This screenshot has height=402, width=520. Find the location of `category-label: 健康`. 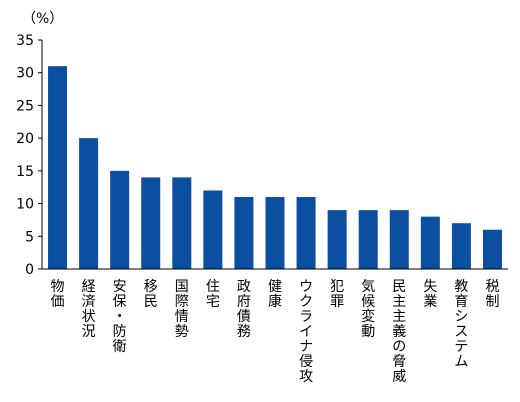

category-label: 健康 is located at coordinates (275, 294).